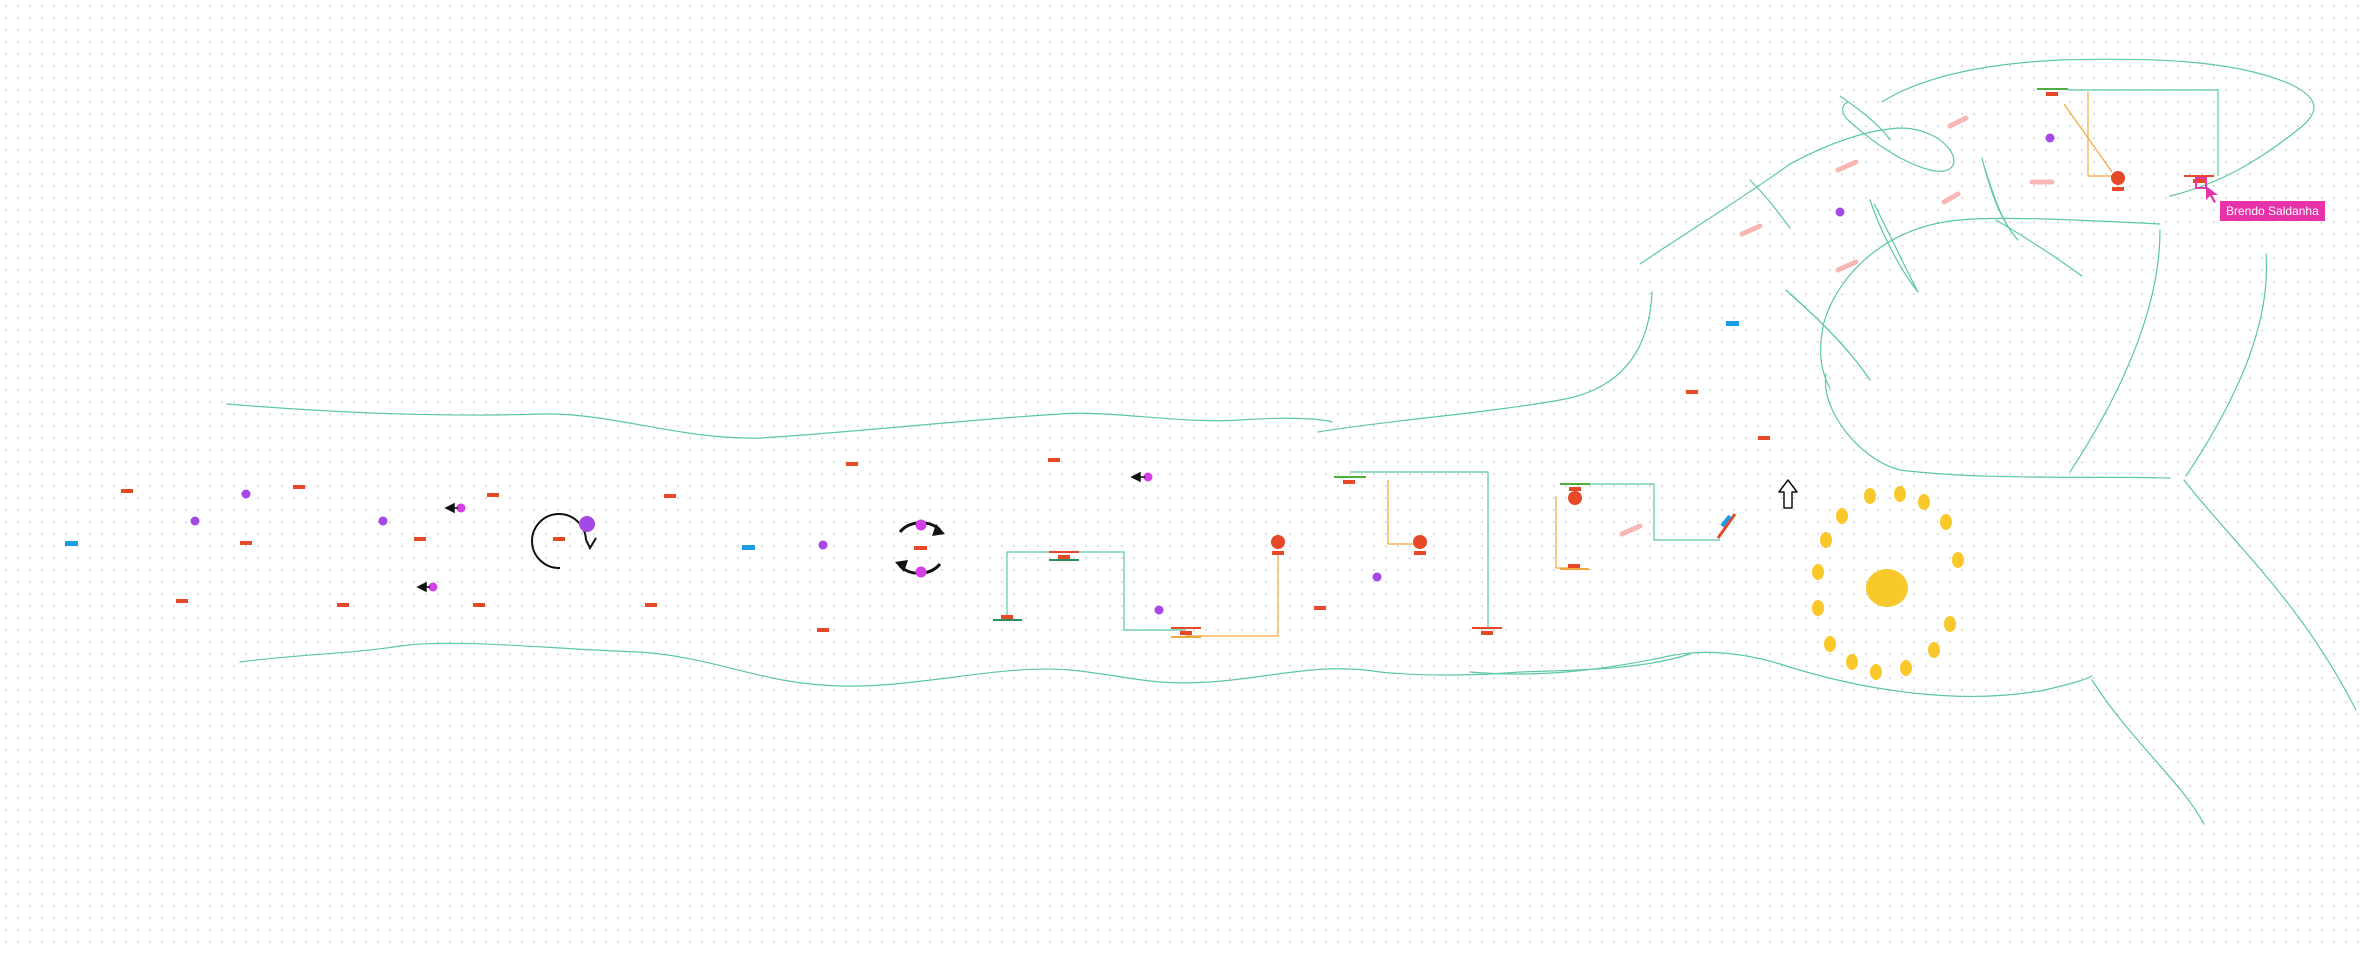  What do you see at coordinates (1990, 303) in the screenshot?
I see `head-inner-curve` at bounding box center [1990, 303].